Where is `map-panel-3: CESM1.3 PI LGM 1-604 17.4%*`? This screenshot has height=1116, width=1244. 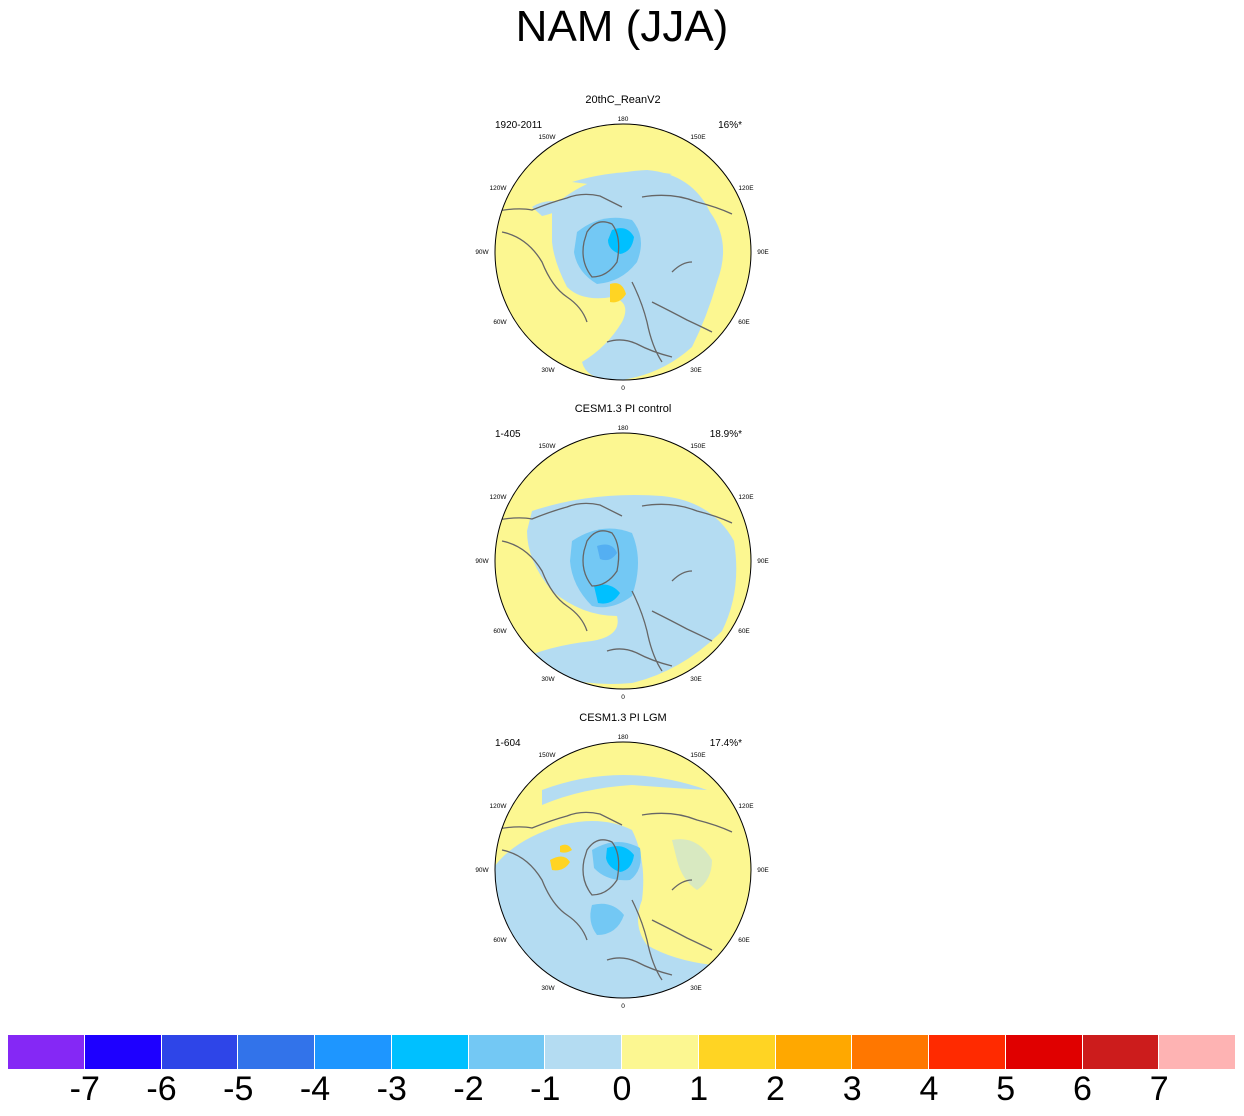 map-panel-3: CESM1.3 PI LGM 1-604 17.4%* is located at coordinates (623, 862).